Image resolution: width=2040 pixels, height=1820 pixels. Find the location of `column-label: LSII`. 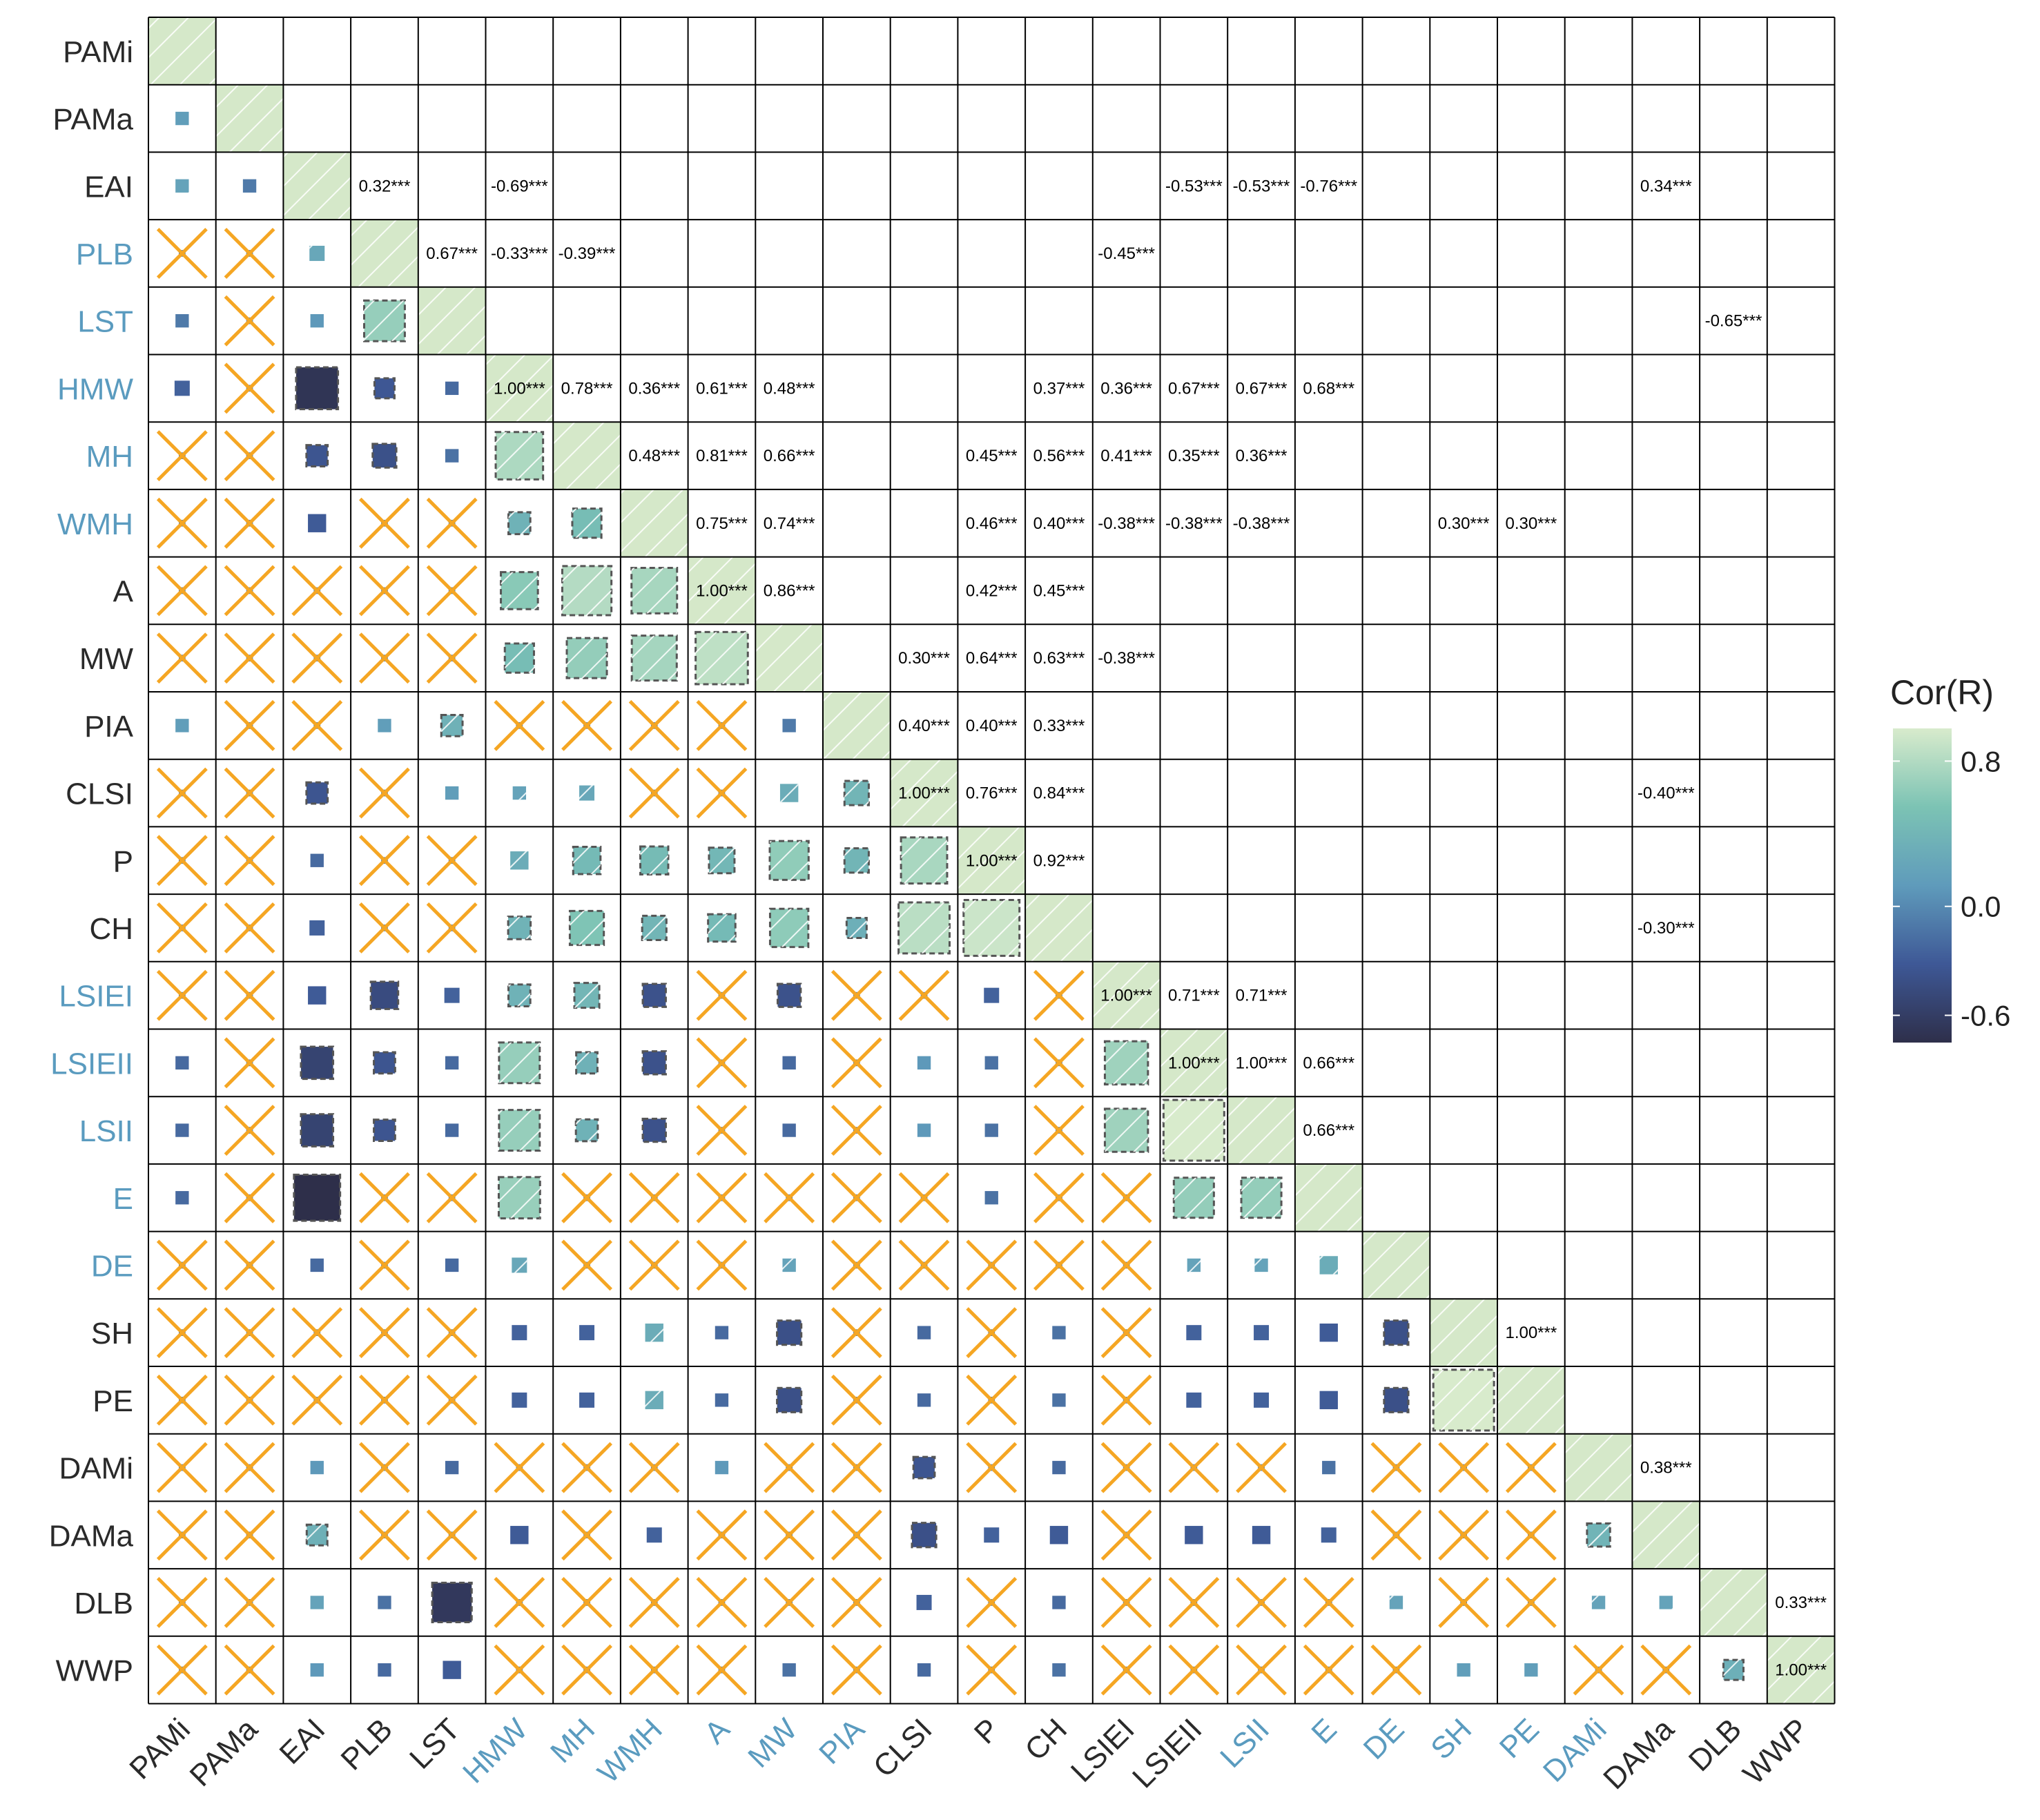

column-label: LSII is located at coordinates (1245, 1743).